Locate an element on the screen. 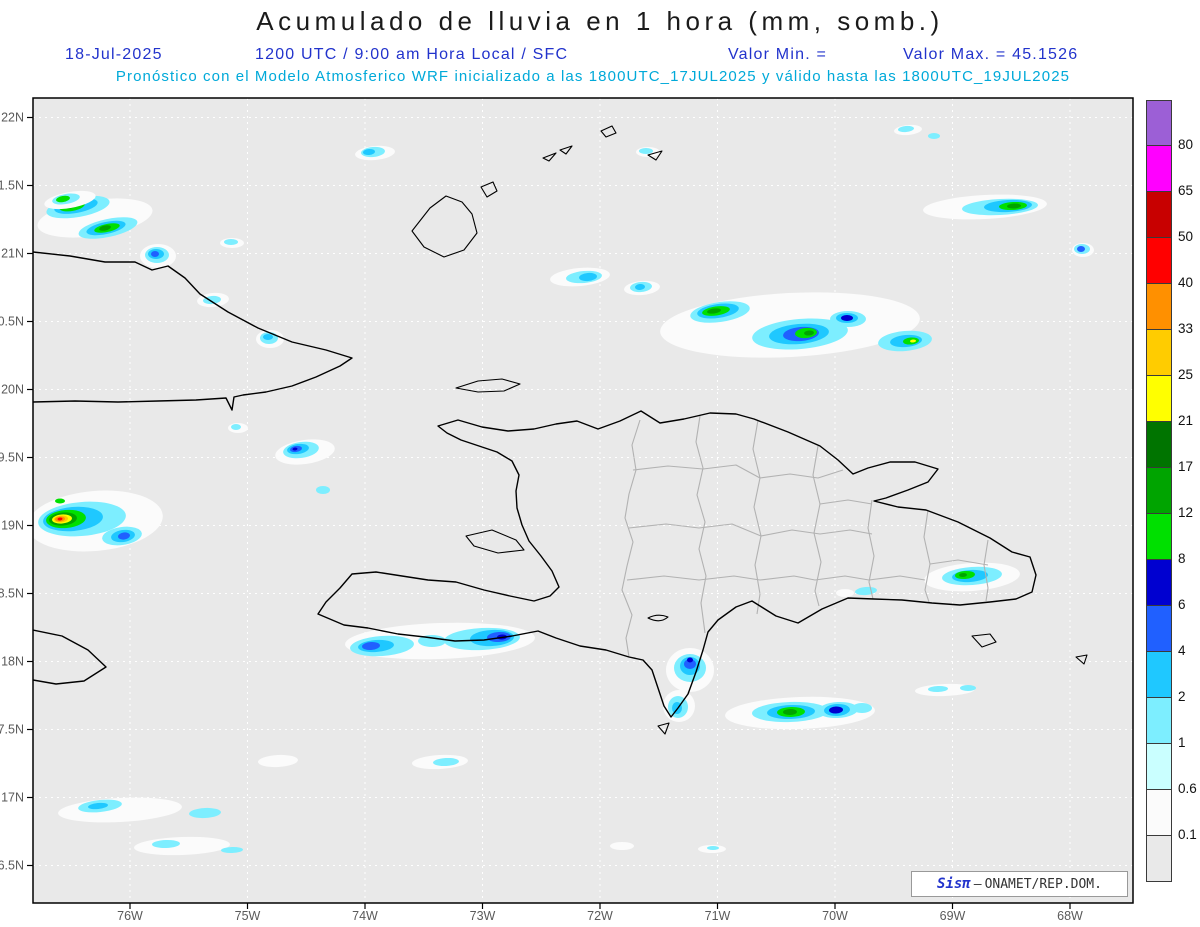 This screenshot has height=927, width=1200. lat-axis-label: 19N is located at coordinates (12, 526).